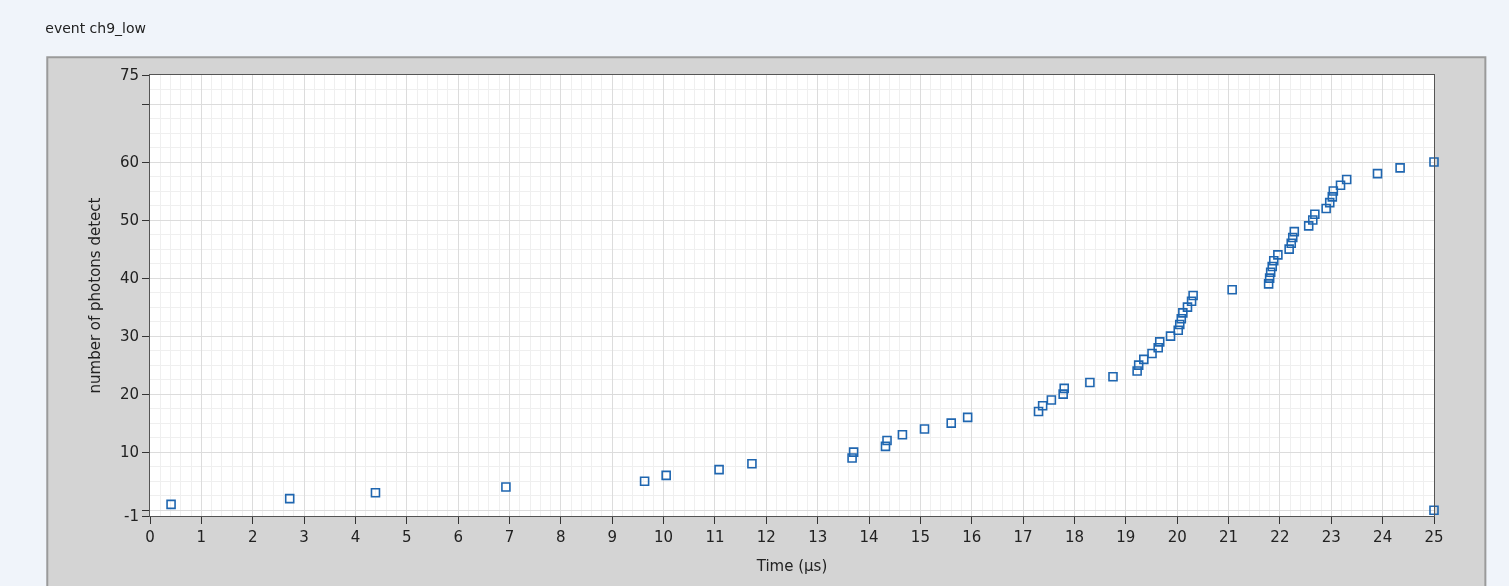 Image resolution: width=1509 pixels, height=586 pixels. I want to click on x-tick-label: 11, so click(715, 537).